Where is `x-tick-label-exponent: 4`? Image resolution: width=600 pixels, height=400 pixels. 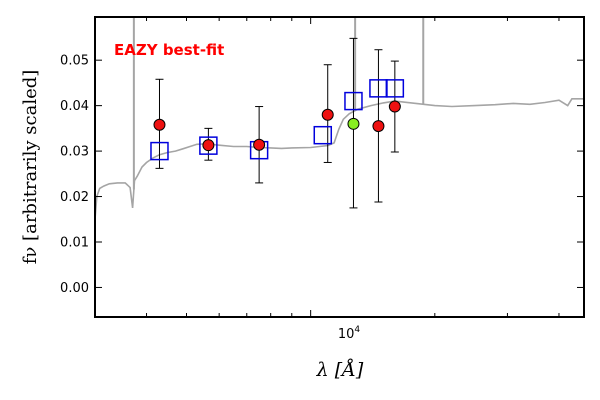 x-tick-label-exponent: 4 is located at coordinates (357, 330).